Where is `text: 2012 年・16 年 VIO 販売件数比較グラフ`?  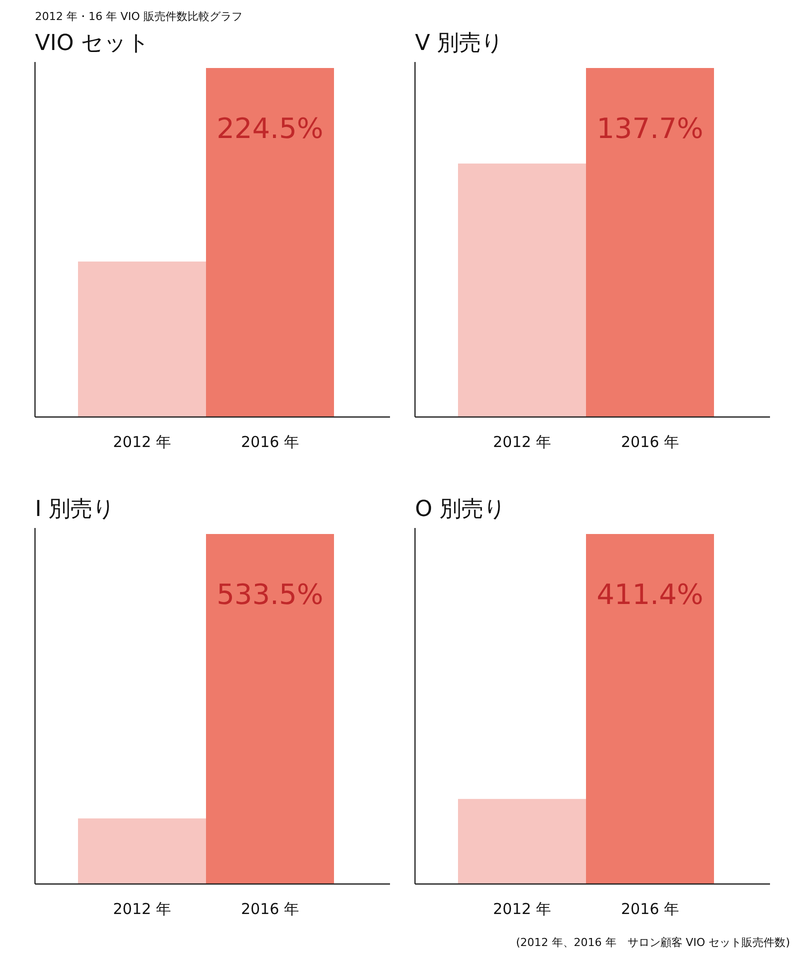 text: 2012 年・16 年 VIO 販売件数比較グラフ is located at coordinates (138, 16).